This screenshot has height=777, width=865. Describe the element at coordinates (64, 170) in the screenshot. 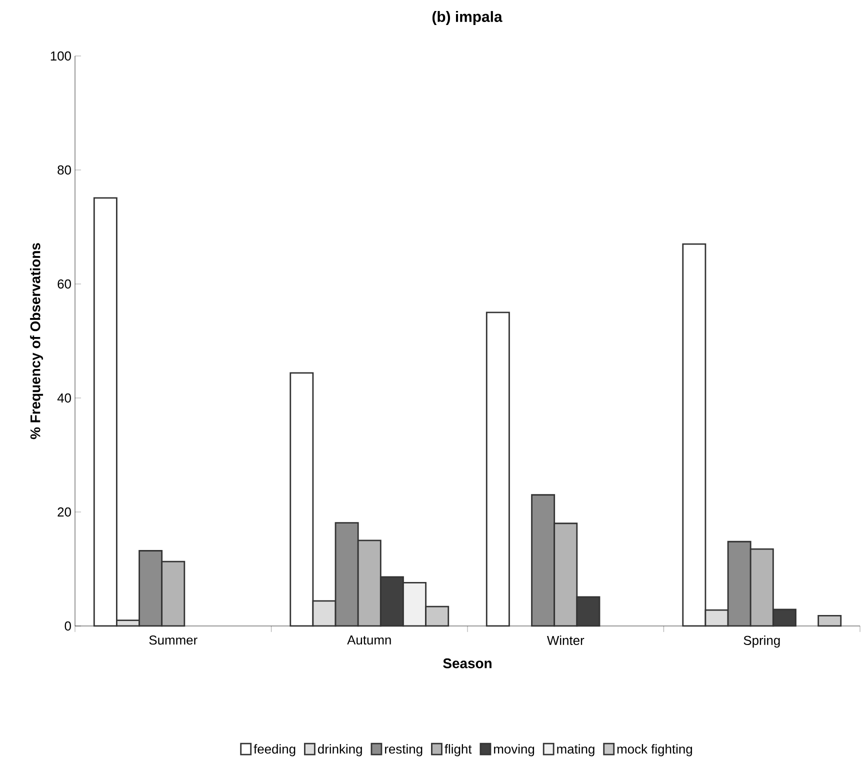

I see `y-tick-label: 80` at that location.